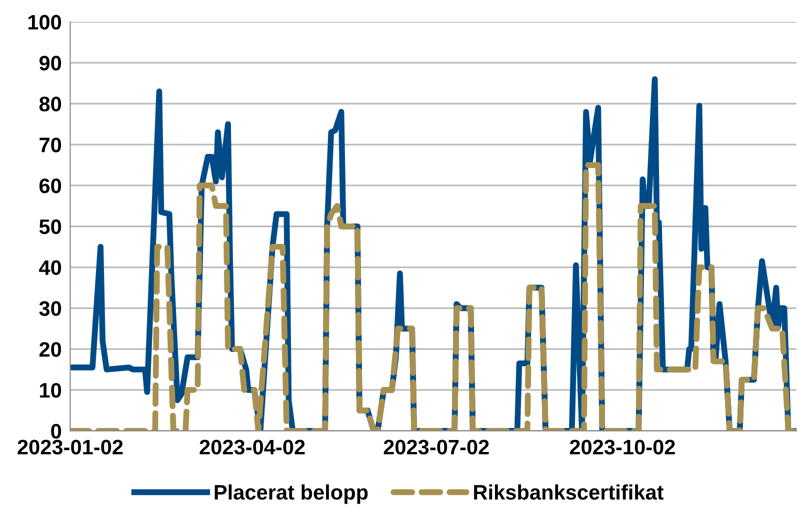  Describe the element at coordinates (50, 308) in the screenshot. I see `y-tick-label: 30` at that location.